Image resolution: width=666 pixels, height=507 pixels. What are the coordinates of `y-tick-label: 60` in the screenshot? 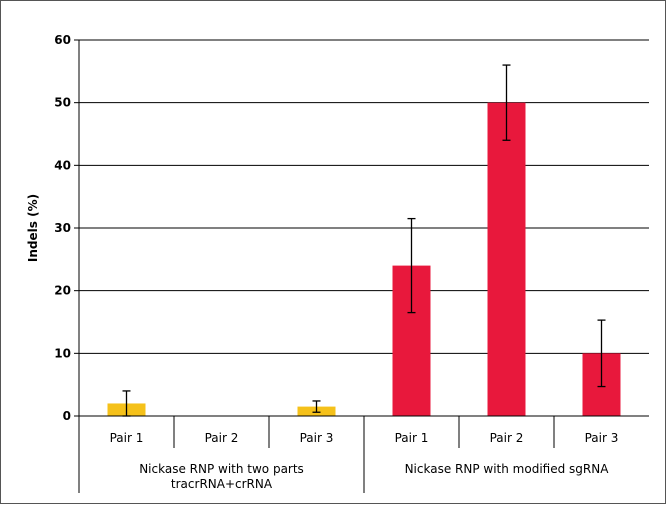 It's located at (62, 40).